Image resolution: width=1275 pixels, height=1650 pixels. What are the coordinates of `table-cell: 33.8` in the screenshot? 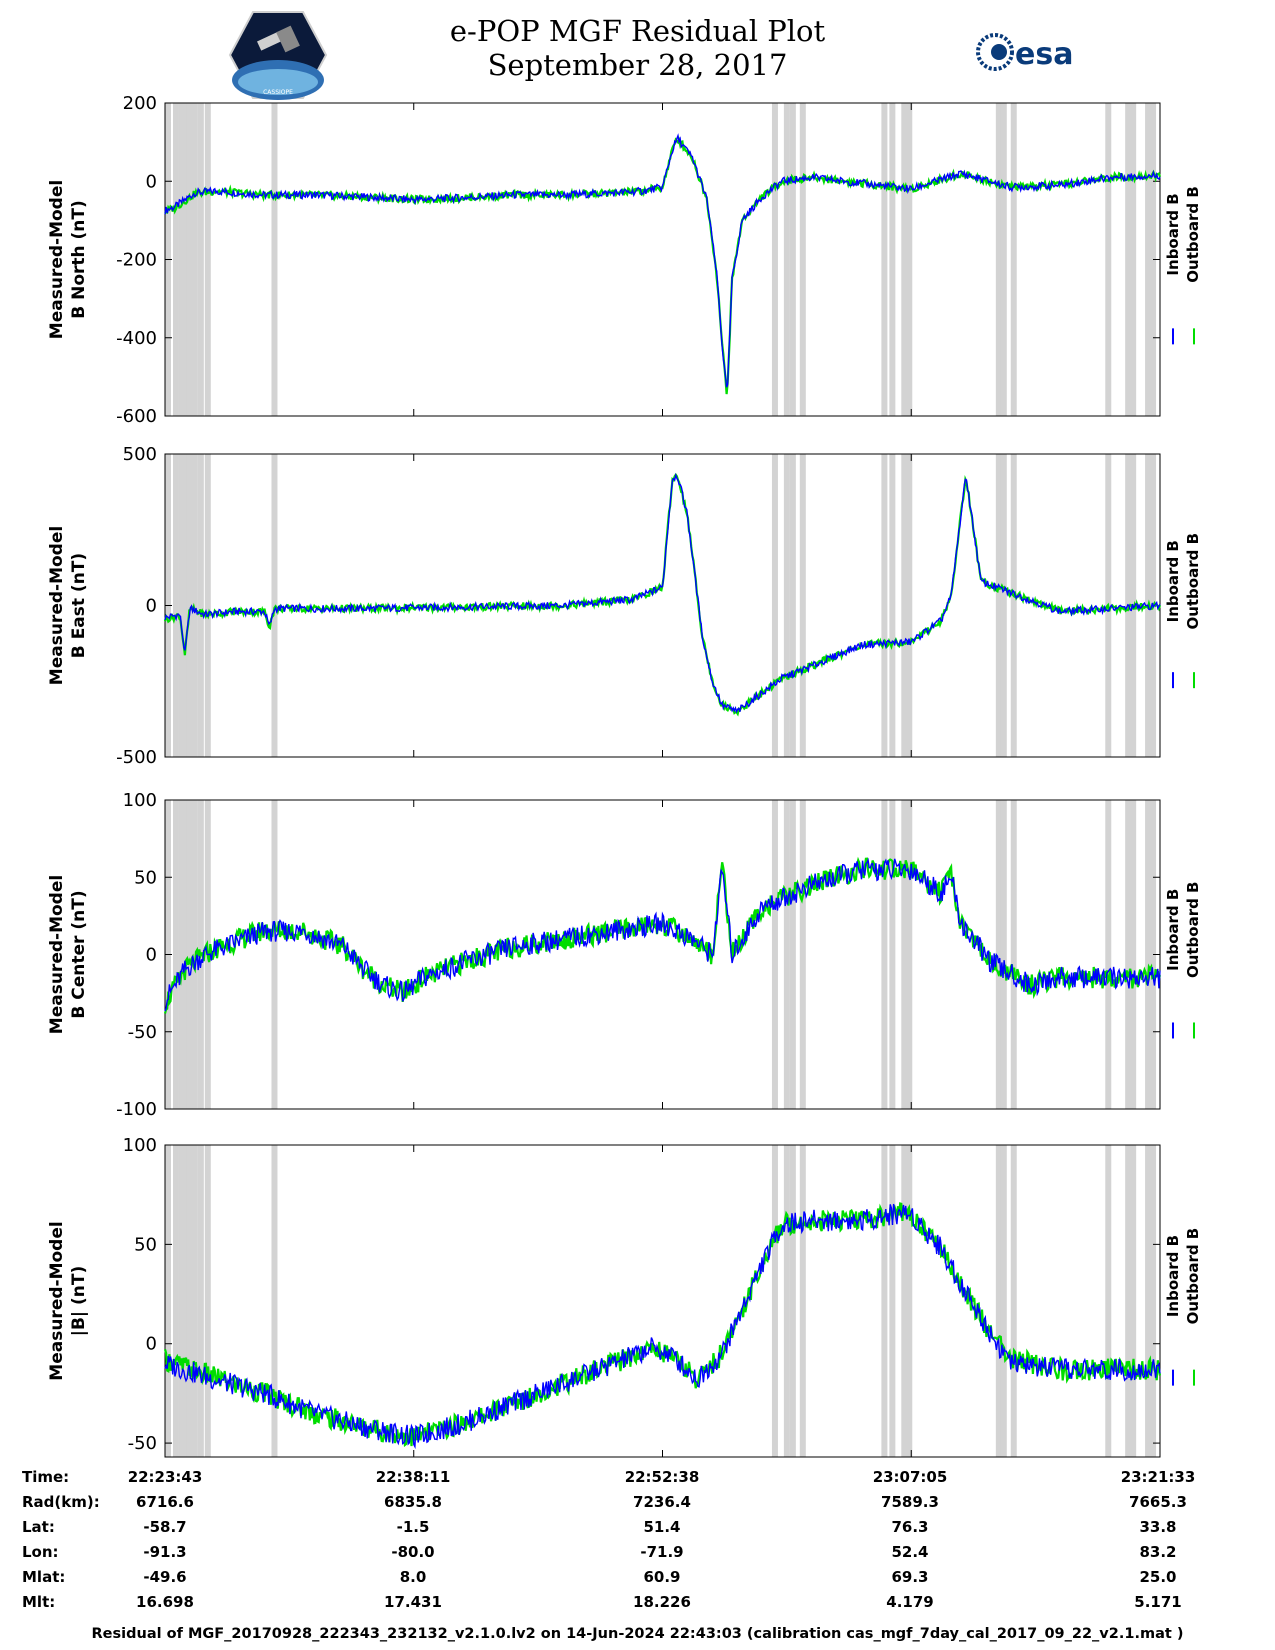 It's located at (1158, 1527).